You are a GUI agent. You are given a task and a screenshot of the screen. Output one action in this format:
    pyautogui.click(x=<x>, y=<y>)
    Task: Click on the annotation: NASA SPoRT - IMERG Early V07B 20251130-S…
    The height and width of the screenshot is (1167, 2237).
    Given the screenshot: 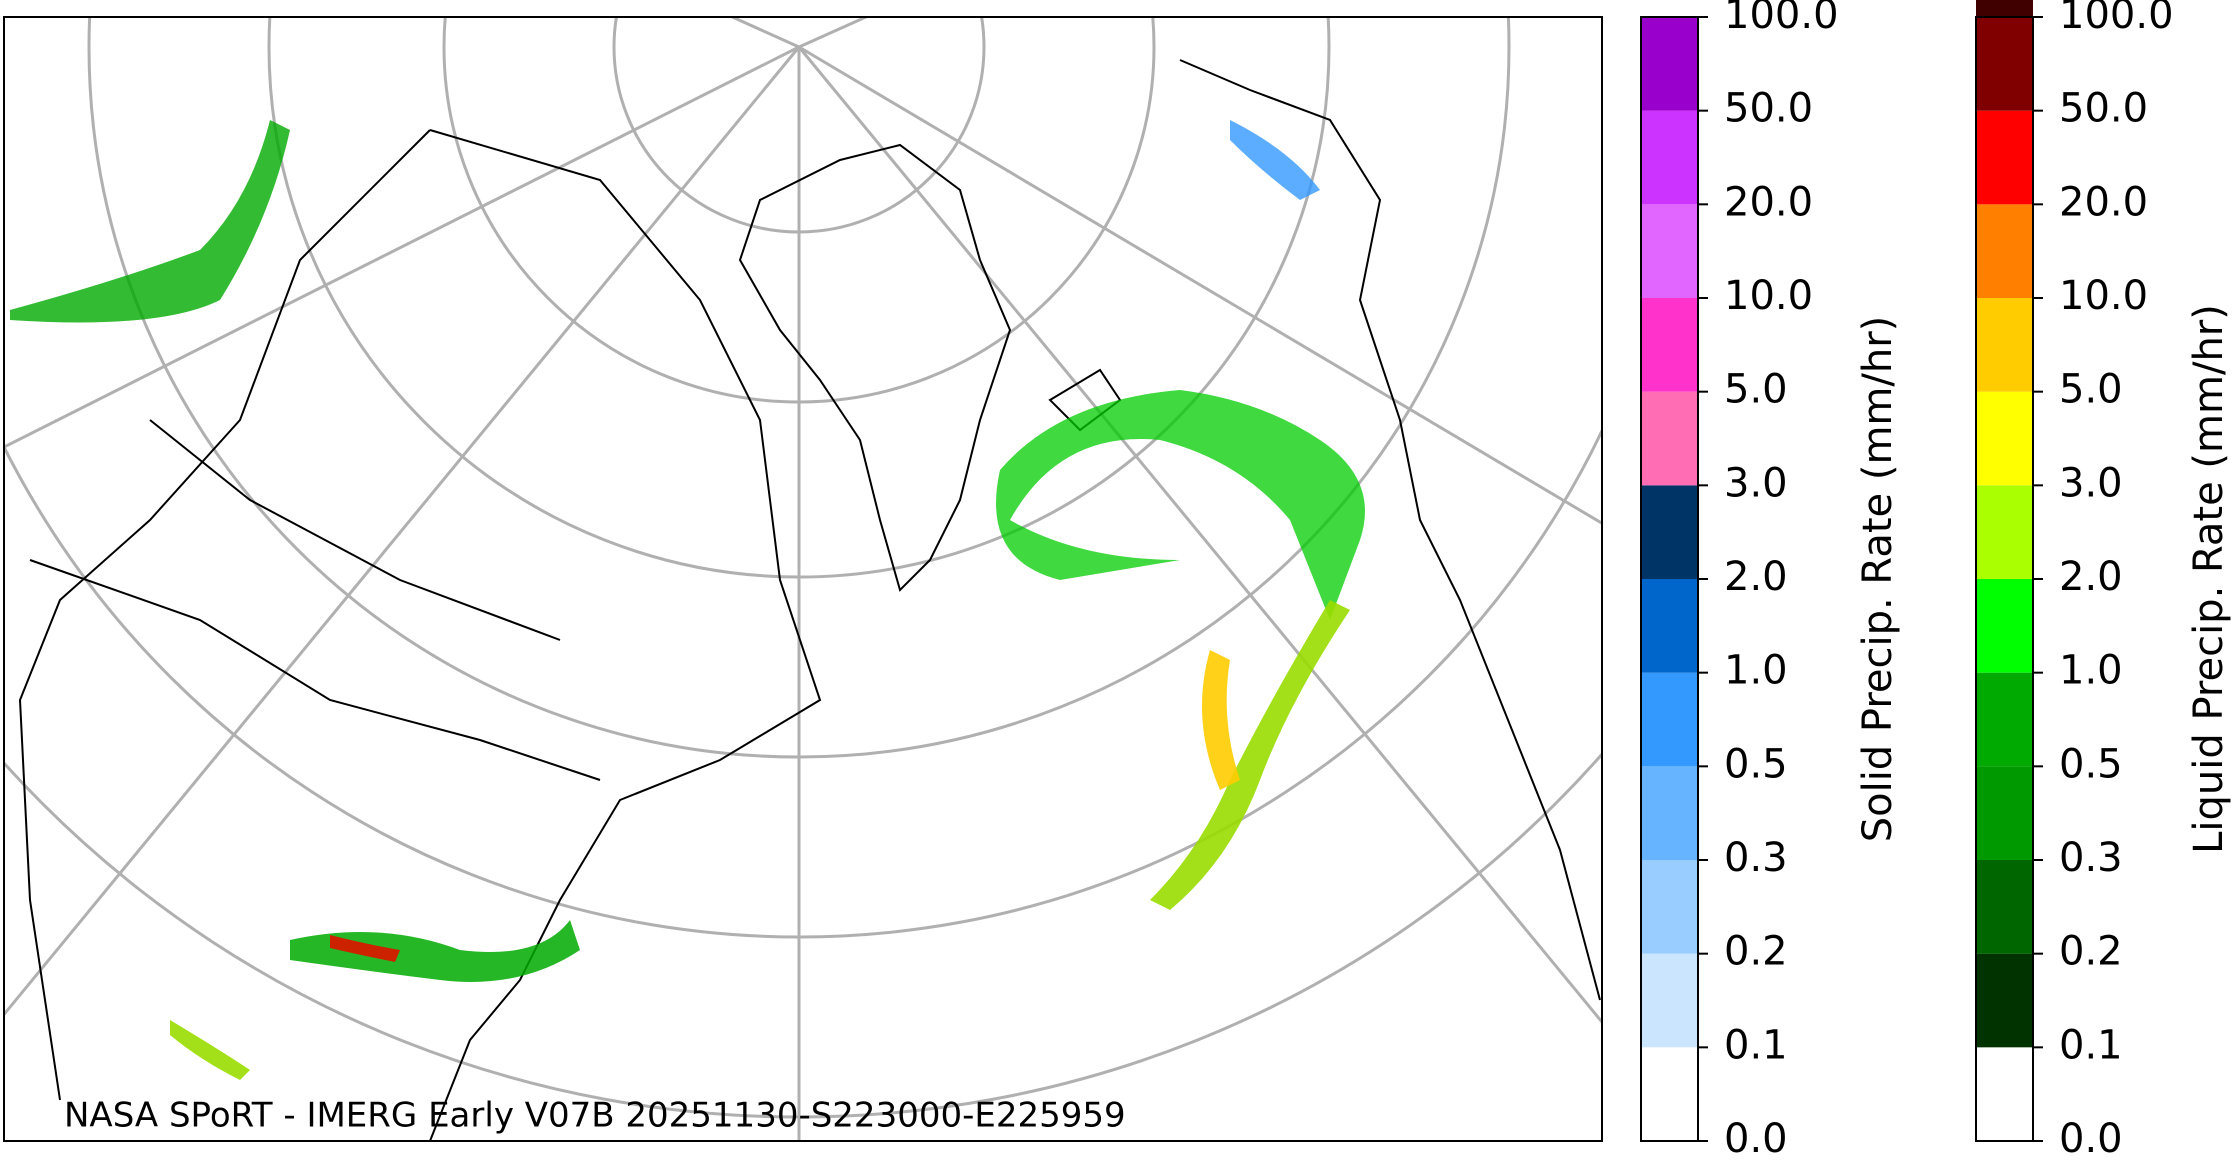 What is the action you would take?
    pyautogui.click(x=595, y=1116)
    